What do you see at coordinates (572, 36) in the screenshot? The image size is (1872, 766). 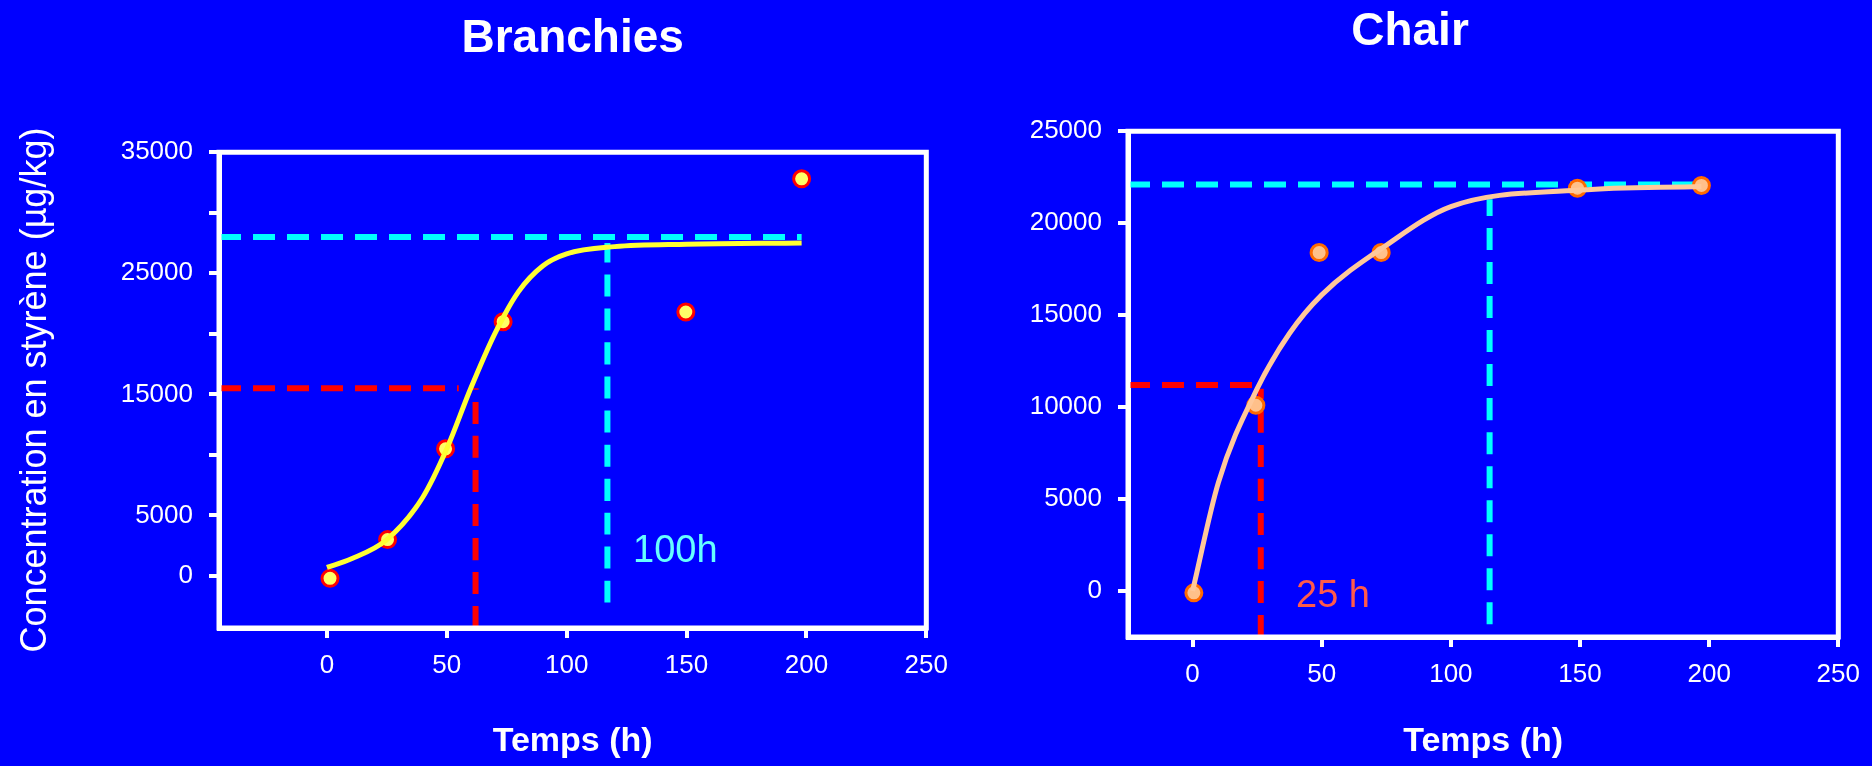 I see `chart-title: Branchies` at bounding box center [572, 36].